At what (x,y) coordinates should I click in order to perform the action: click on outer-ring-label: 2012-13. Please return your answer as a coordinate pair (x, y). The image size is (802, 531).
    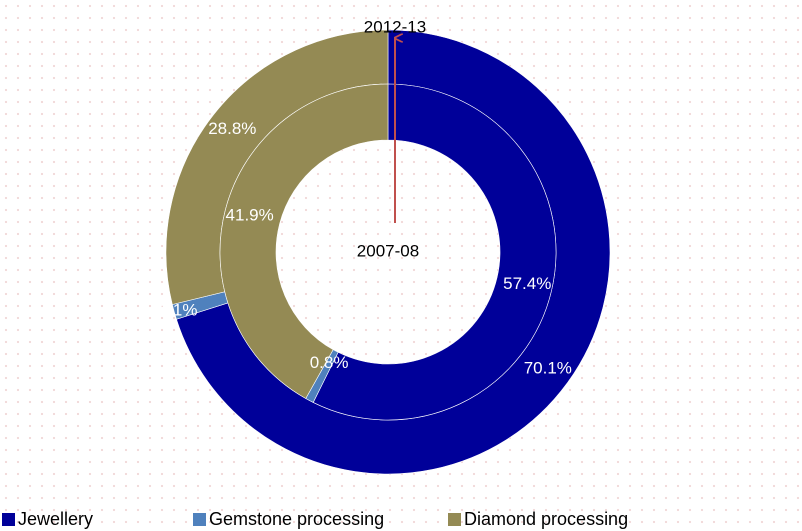
    Looking at the image, I should click on (395, 26).